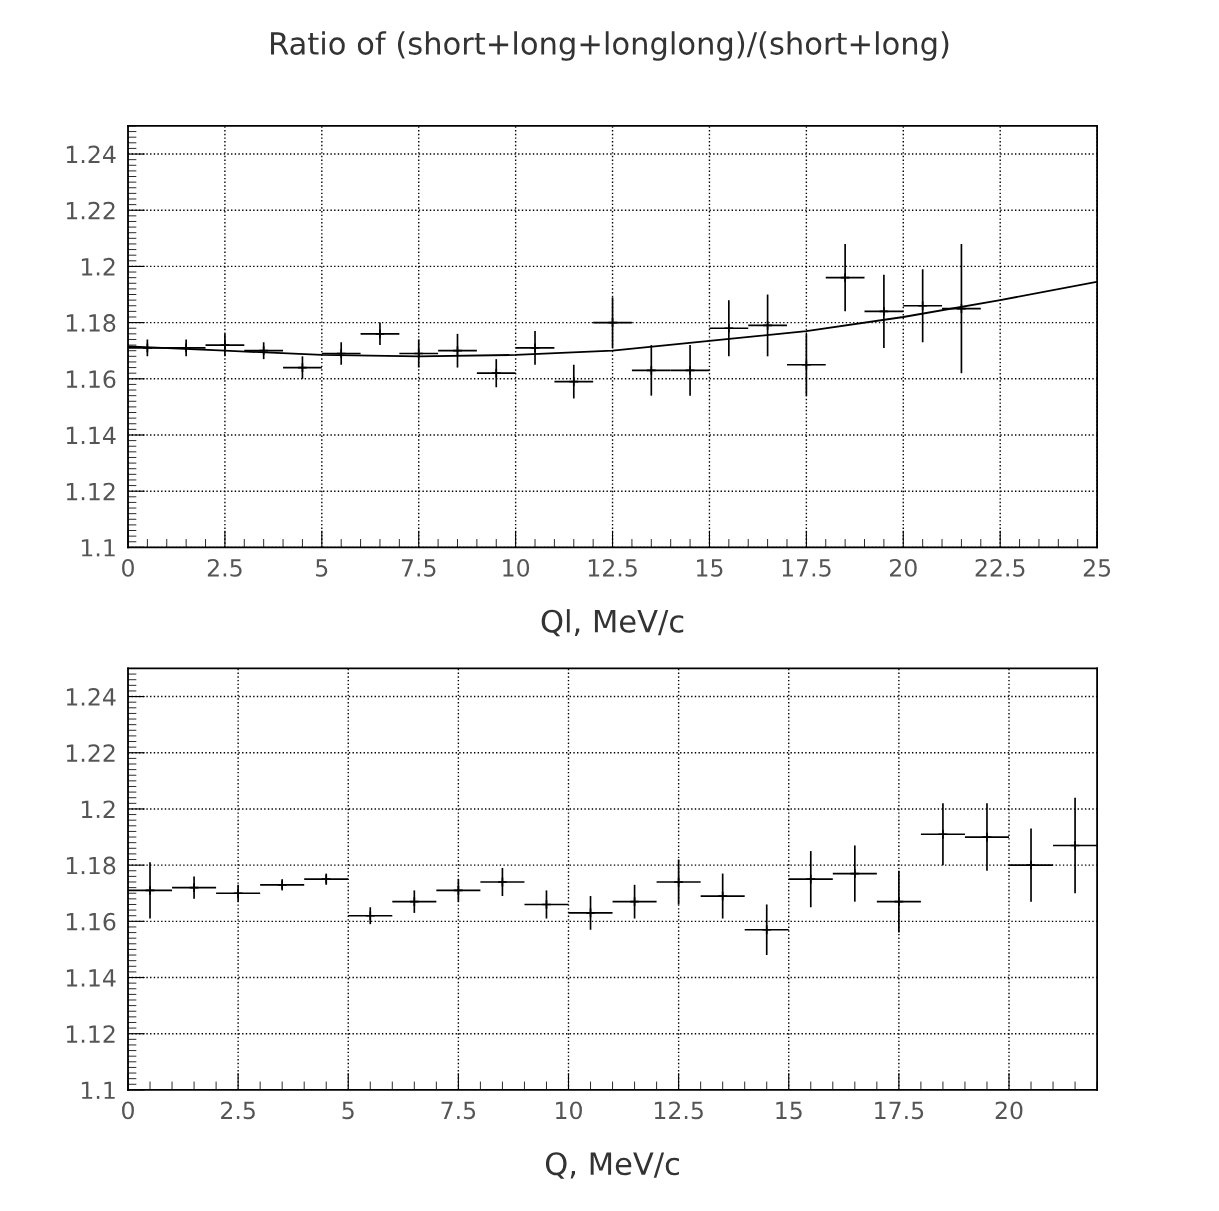 The height and width of the screenshot is (1211, 1219). Describe the element at coordinates (1000, 567) in the screenshot. I see `x-tick-label: 22.5` at that location.